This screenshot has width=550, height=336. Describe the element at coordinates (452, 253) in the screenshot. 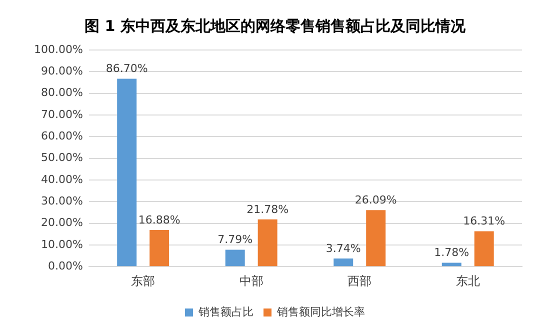

I see `data-label: 1.78%` at that location.